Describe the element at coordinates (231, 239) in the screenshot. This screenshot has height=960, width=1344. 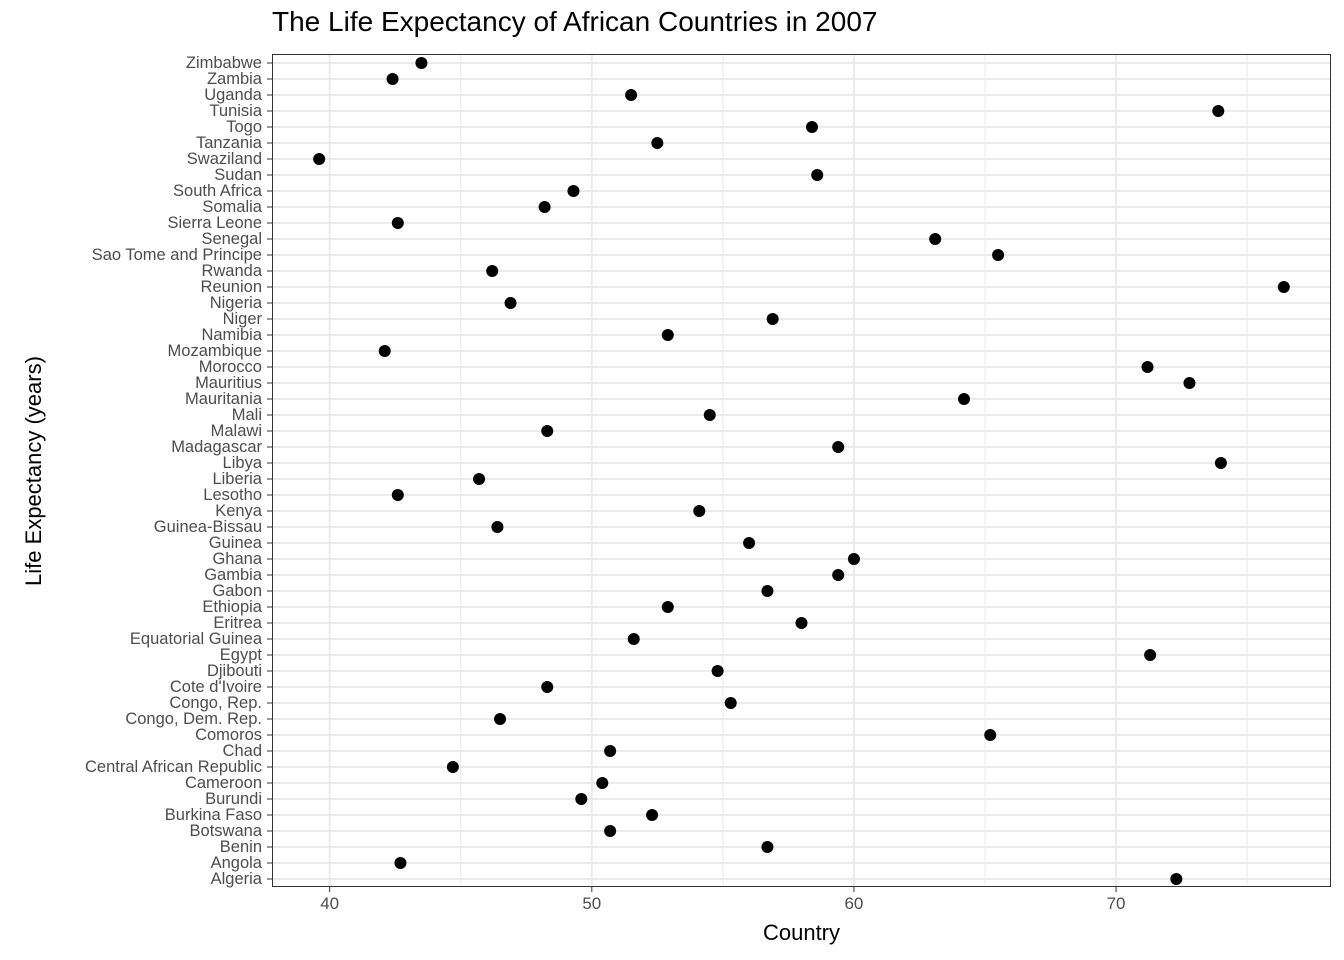
I see `y-tick-label: Senegal` at that location.